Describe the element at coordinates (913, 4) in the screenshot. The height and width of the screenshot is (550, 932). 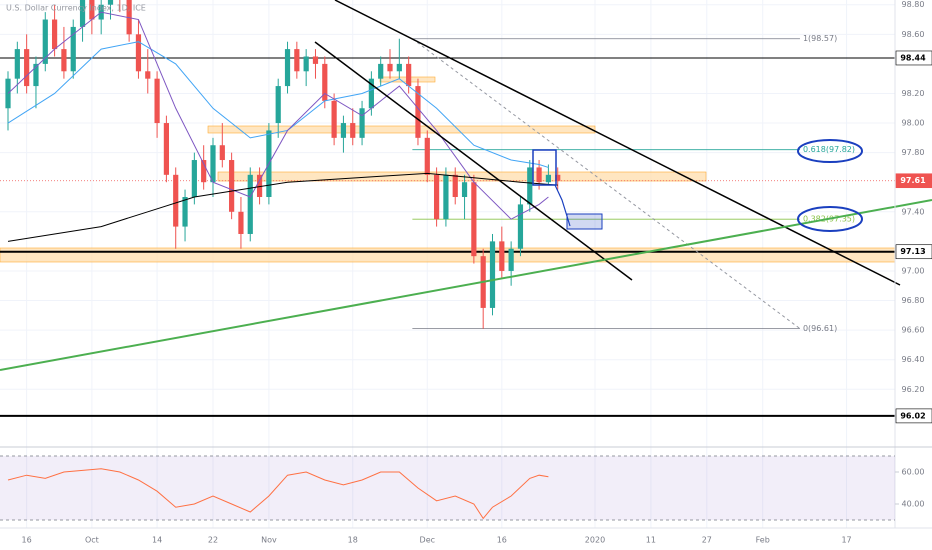
I see `y-tick-label: 98.80` at that location.